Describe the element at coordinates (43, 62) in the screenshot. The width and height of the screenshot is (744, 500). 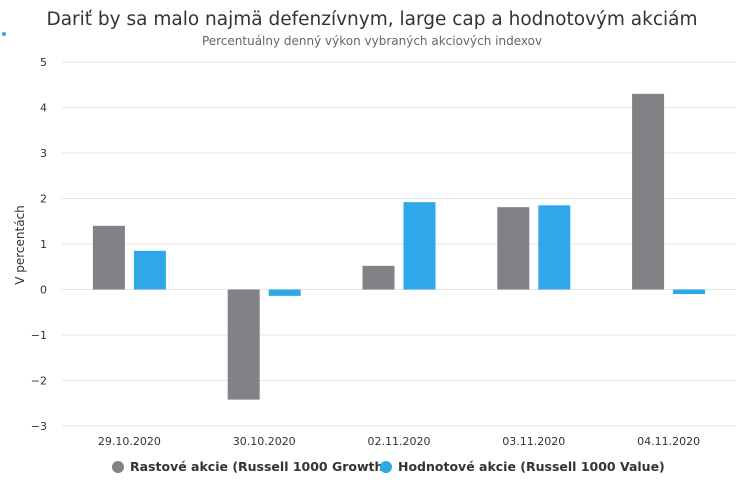
I see `y-tick-label: 5` at that location.